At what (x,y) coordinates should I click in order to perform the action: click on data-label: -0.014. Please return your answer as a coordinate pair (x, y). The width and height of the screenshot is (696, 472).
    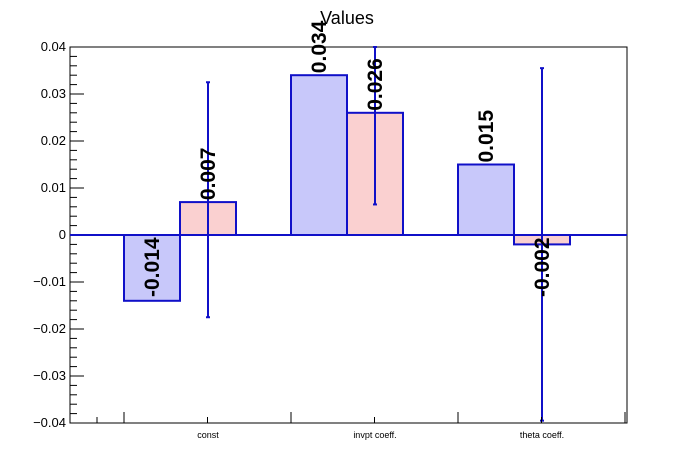
    Looking at the image, I should click on (152, 267).